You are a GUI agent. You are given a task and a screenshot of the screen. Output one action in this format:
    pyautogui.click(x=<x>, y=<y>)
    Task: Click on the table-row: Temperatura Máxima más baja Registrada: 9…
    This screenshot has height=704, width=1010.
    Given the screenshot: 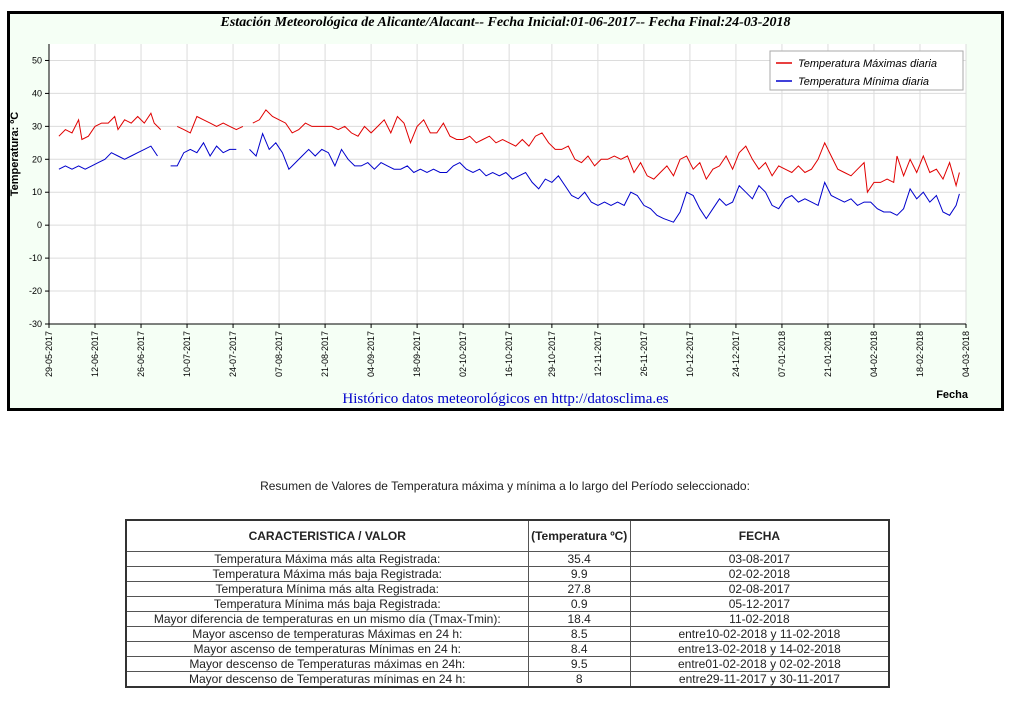 What is the action you would take?
    pyautogui.click(x=507, y=574)
    